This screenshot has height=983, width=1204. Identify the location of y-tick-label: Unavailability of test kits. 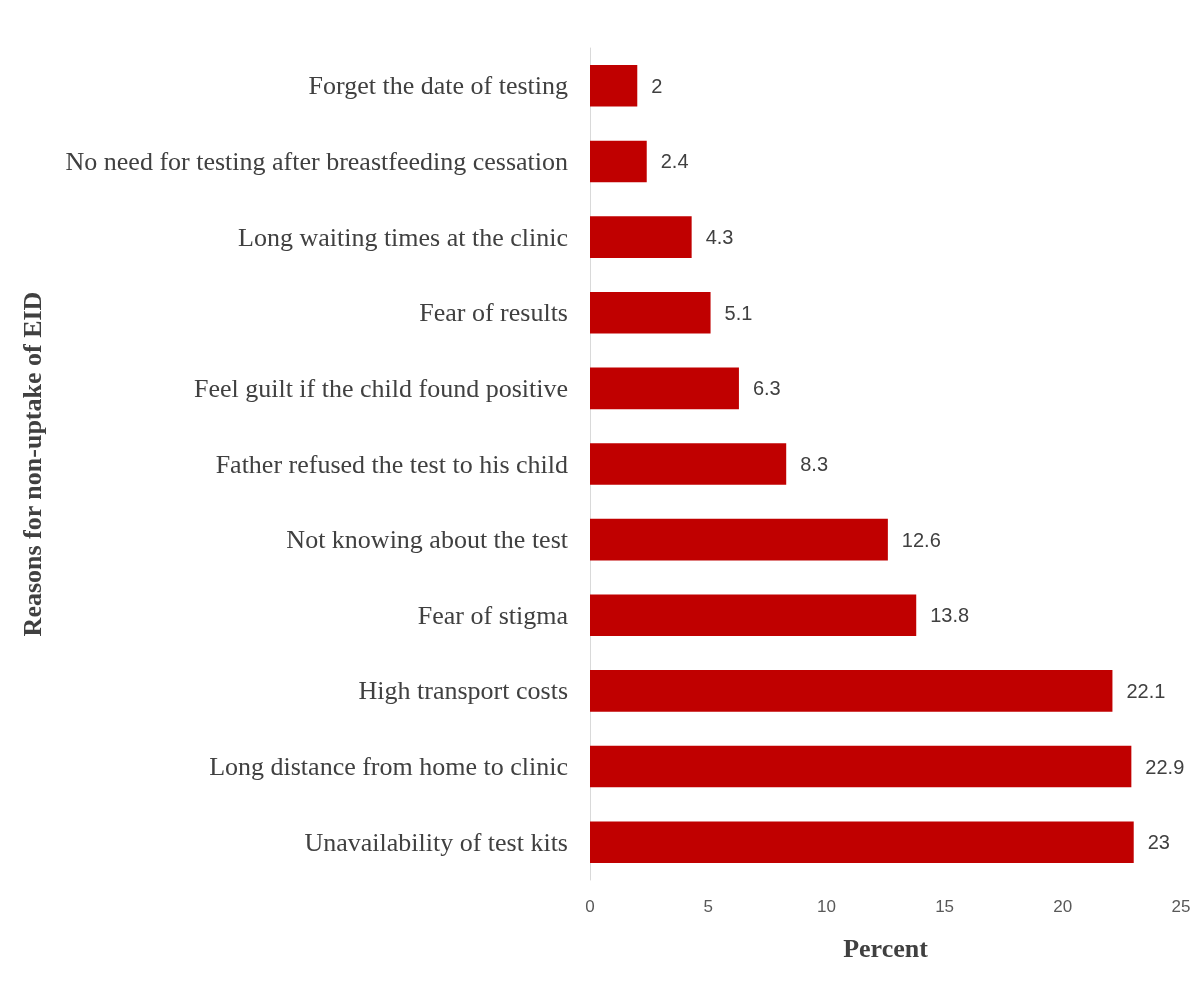
(436, 842).